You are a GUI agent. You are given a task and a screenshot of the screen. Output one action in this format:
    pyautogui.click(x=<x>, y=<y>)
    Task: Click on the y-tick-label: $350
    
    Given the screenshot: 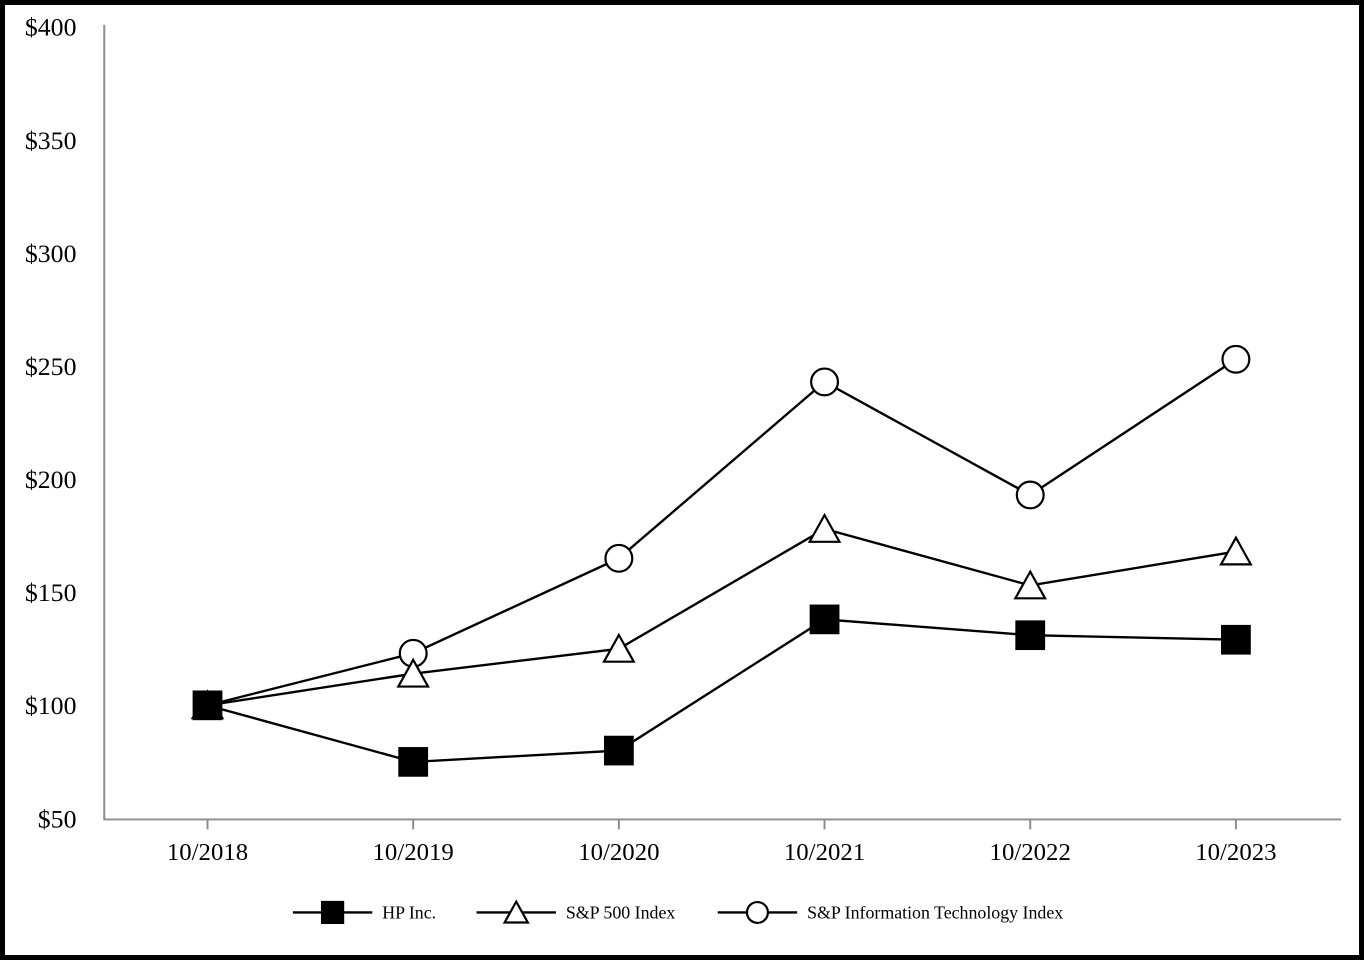 What is the action you would take?
    pyautogui.click(x=51, y=140)
    